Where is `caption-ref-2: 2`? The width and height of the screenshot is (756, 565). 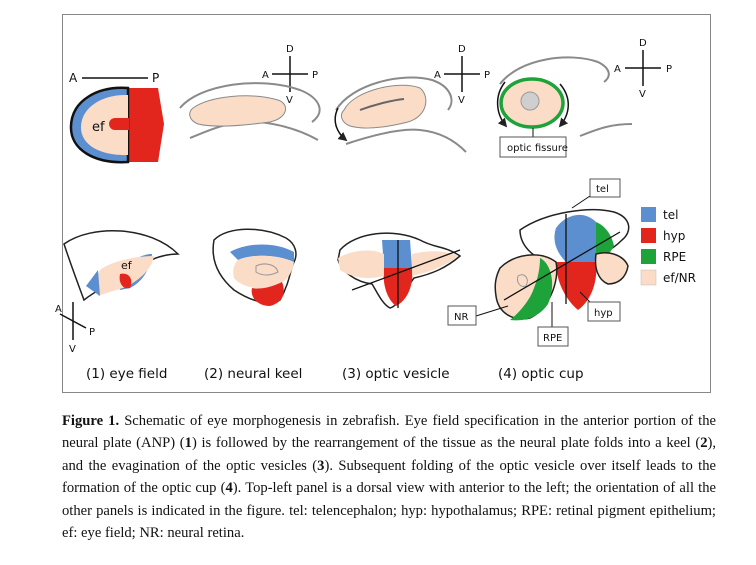 caption-ref-2: 2 is located at coordinates (704, 443).